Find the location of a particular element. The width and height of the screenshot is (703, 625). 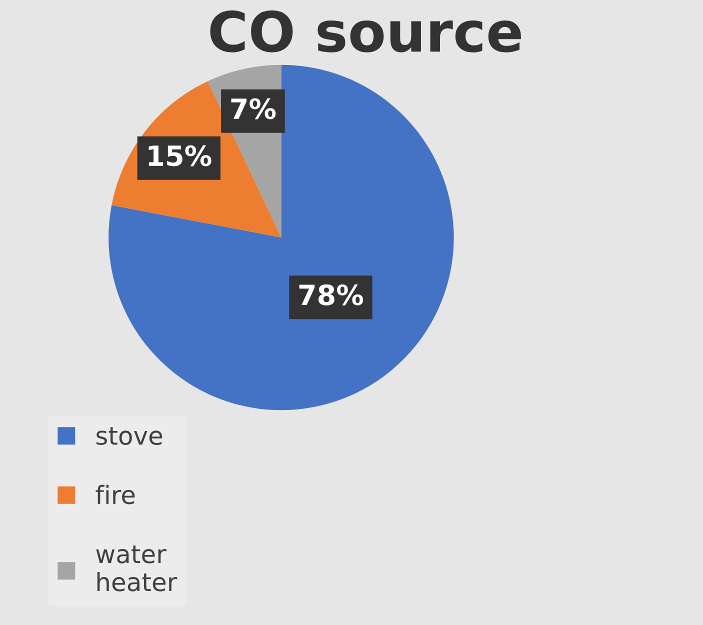

data-label: 78% is located at coordinates (331, 295).